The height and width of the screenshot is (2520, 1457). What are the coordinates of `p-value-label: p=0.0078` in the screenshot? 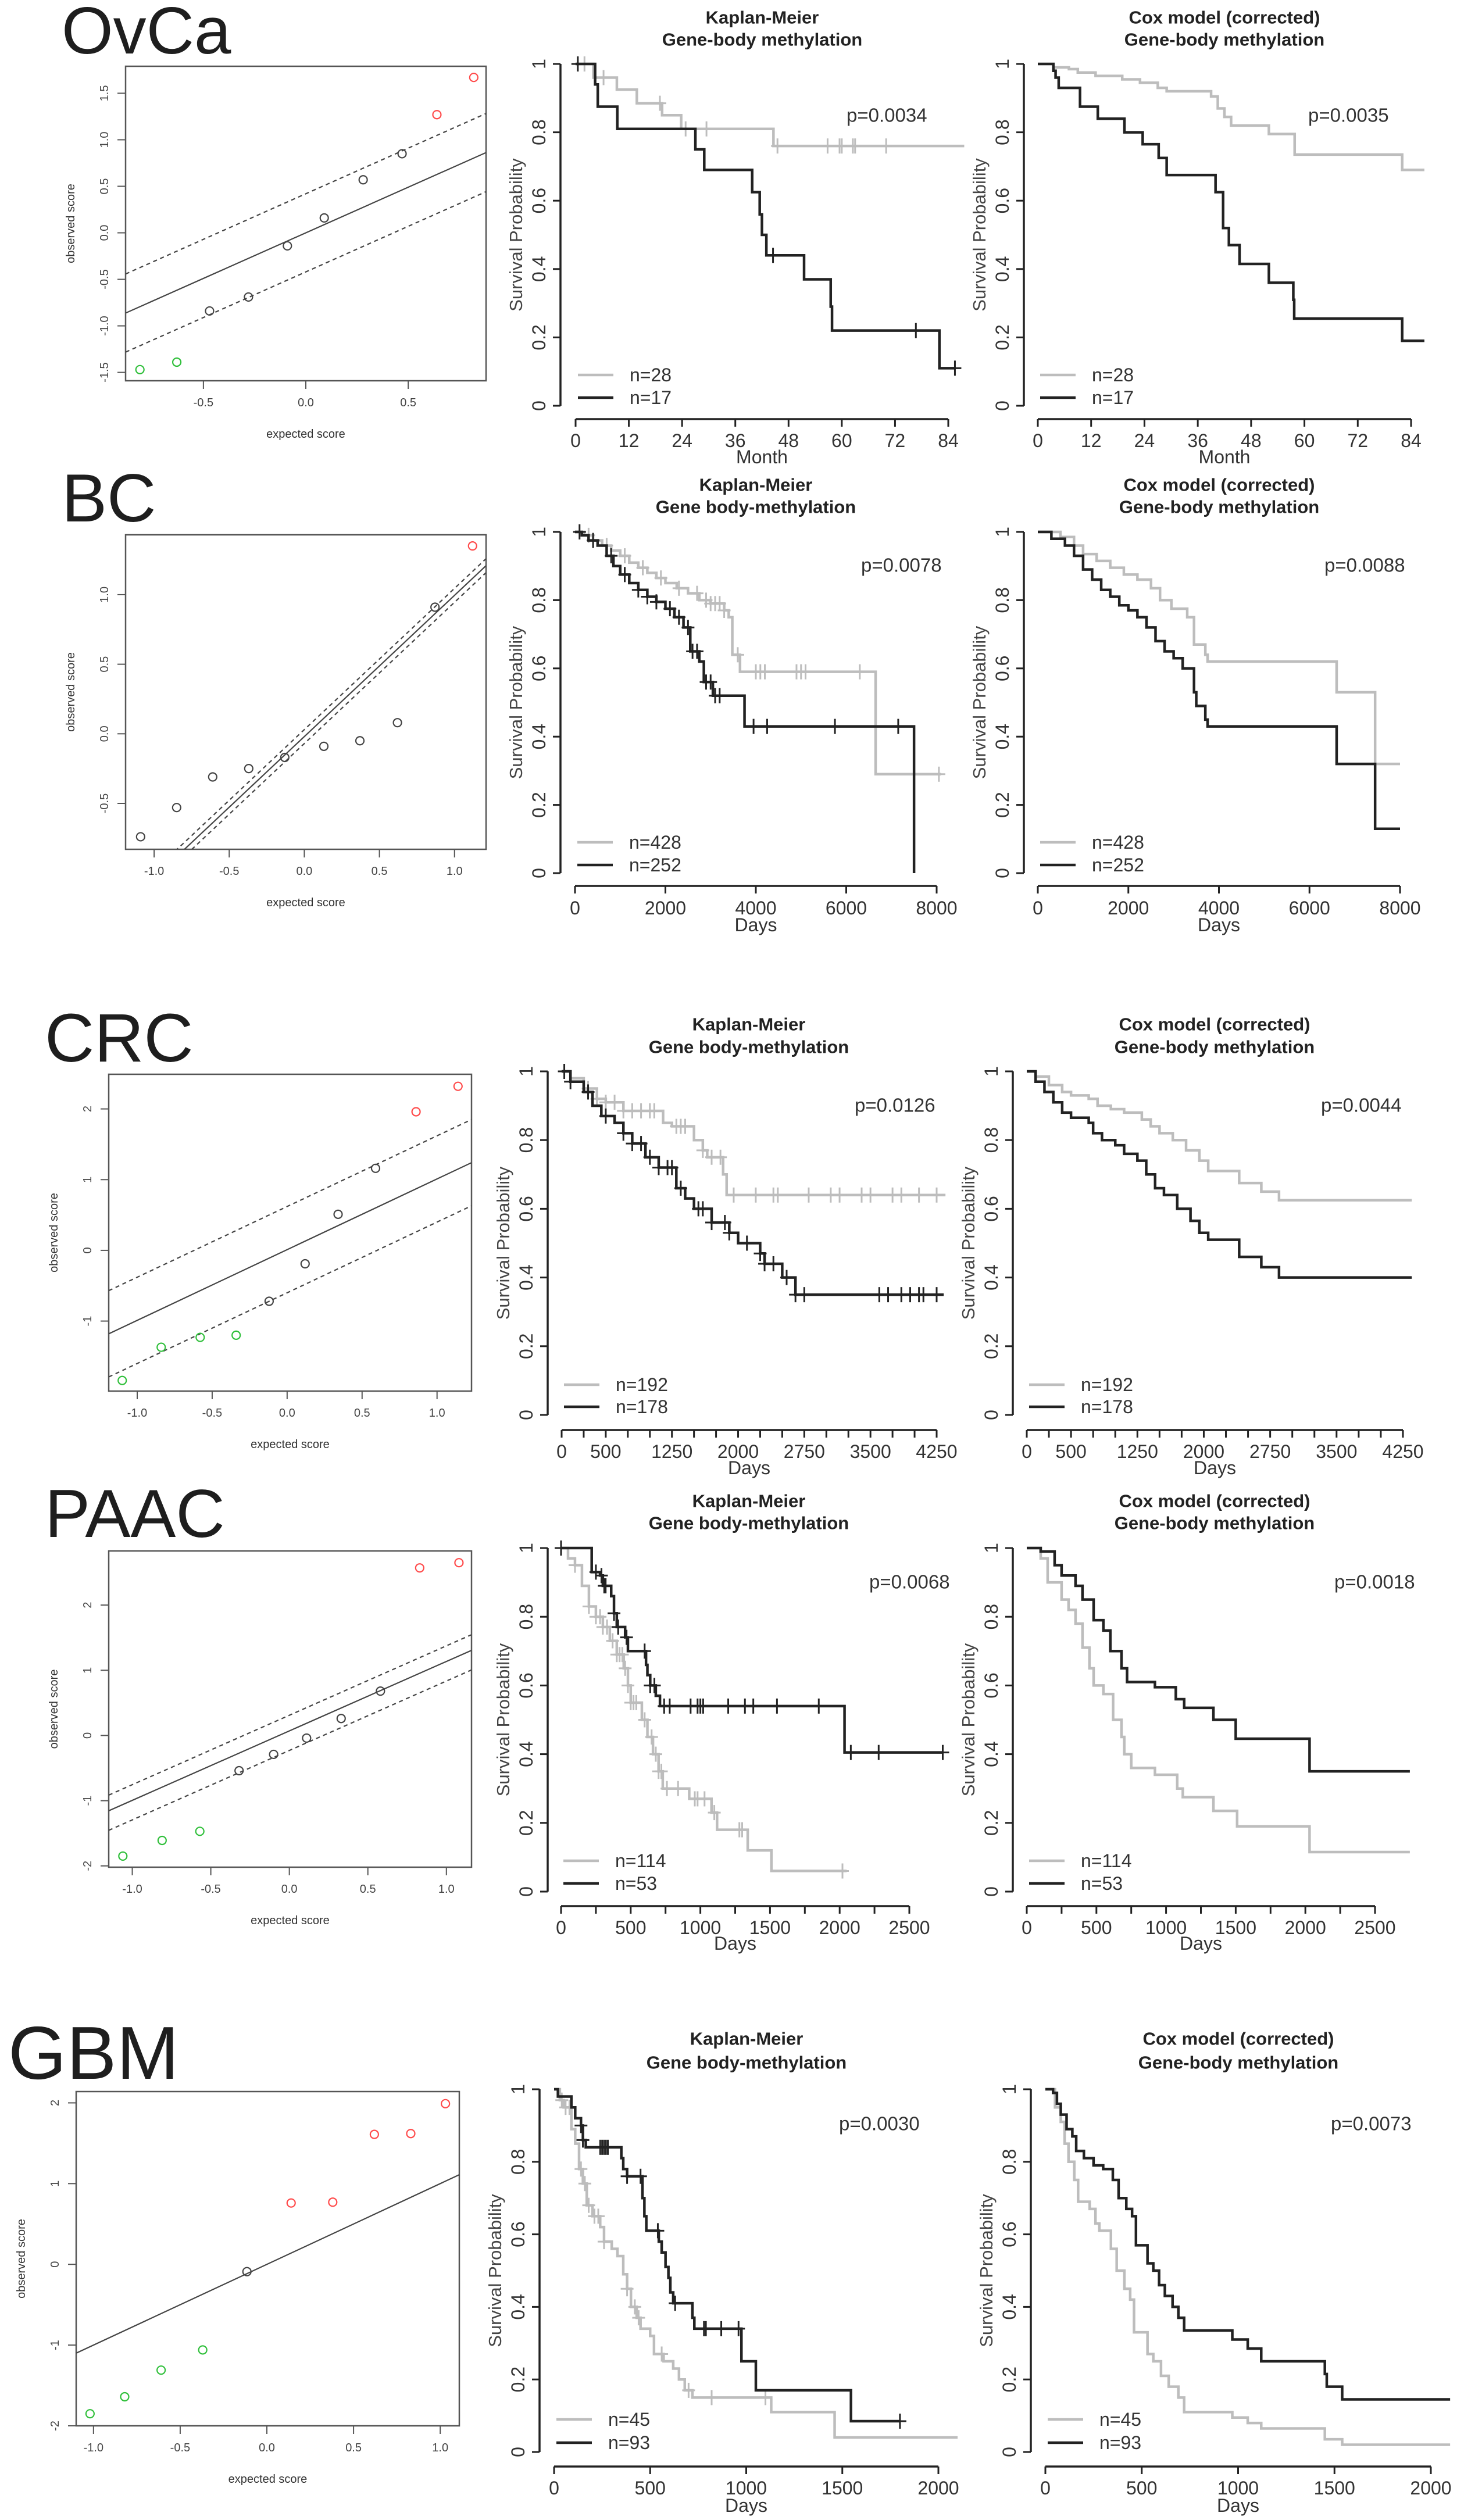 It's located at (901, 565).